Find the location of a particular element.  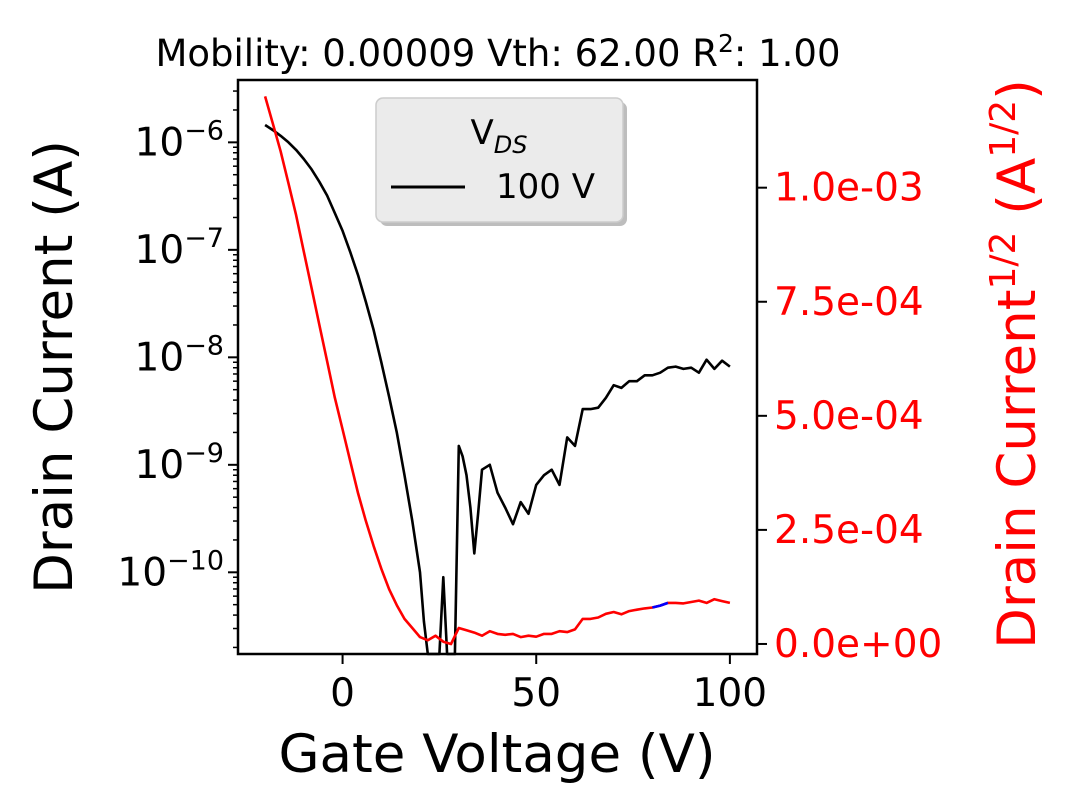

left-y-axis-label: Drain Current (A) is located at coordinates (54, 367).